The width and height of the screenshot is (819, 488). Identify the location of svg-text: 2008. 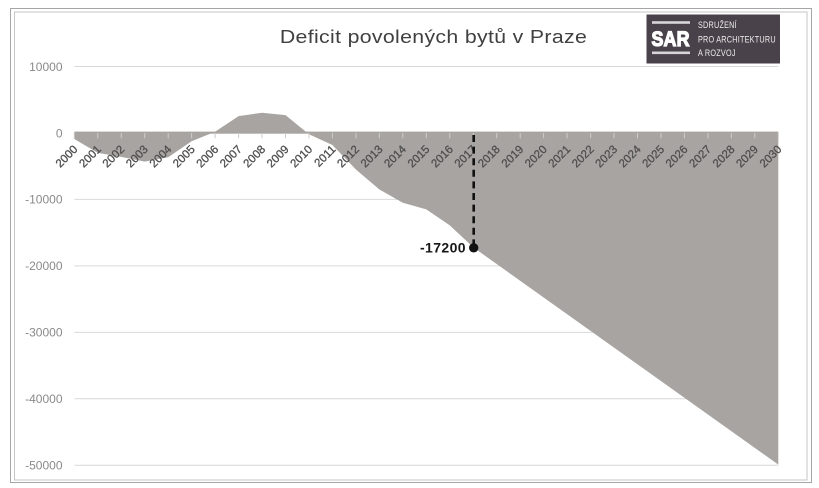
(255, 157).